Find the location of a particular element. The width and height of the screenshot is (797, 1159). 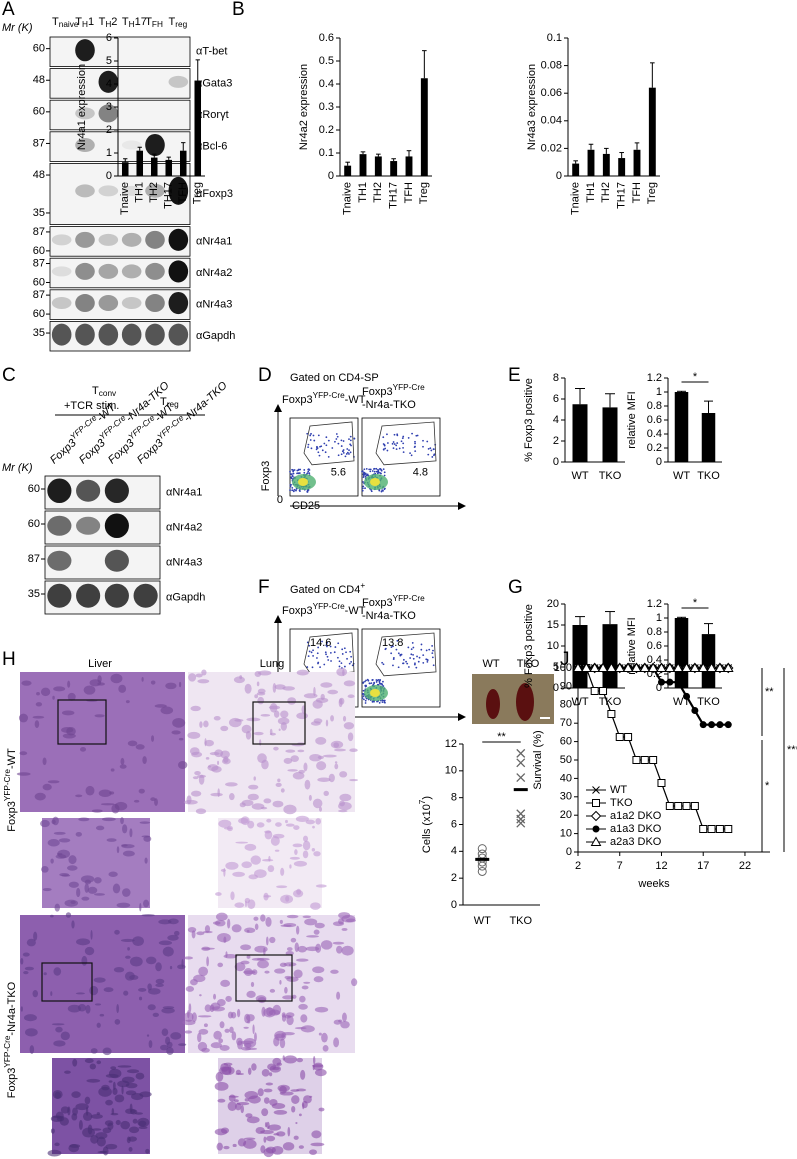

group-label-part: T is located at coordinates (163, 402).